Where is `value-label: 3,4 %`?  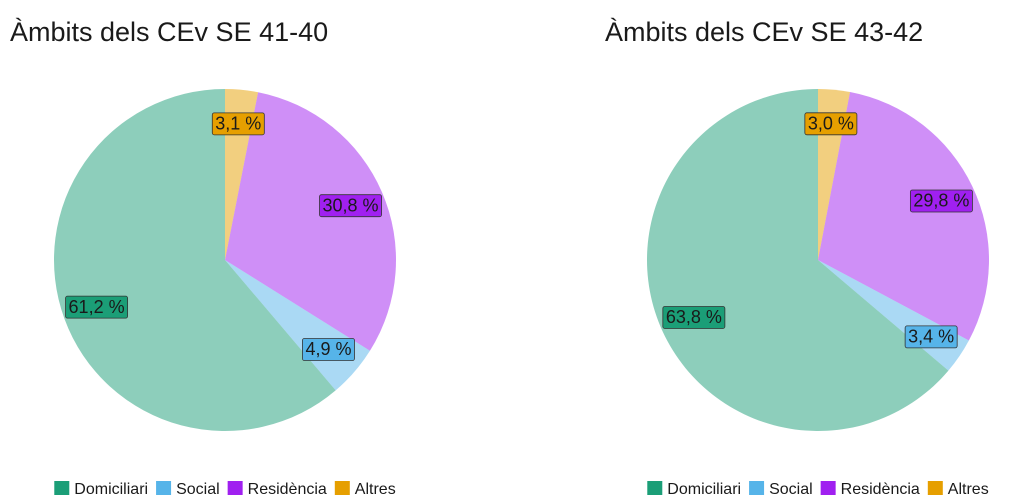 value-label: 3,4 % is located at coordinates (931, 337).